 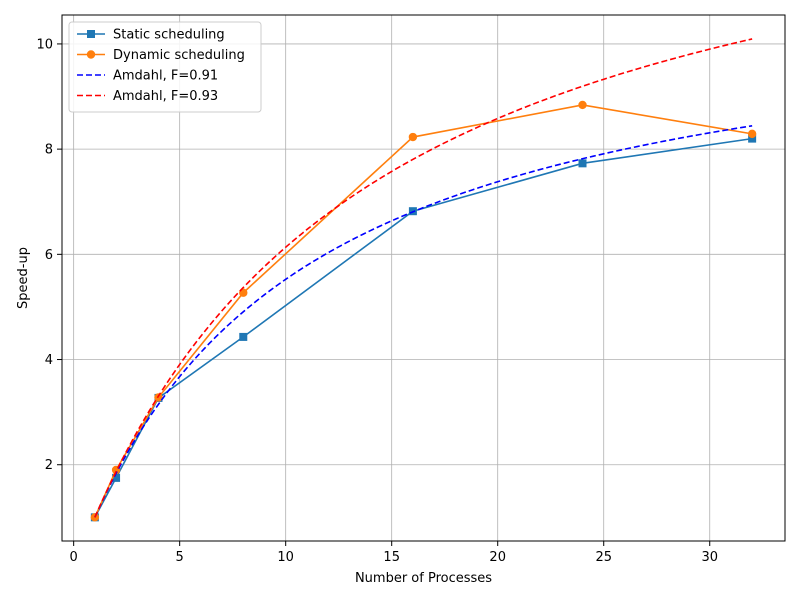 I want to click on x-tick-label: 20, so click(x=497, y=557).